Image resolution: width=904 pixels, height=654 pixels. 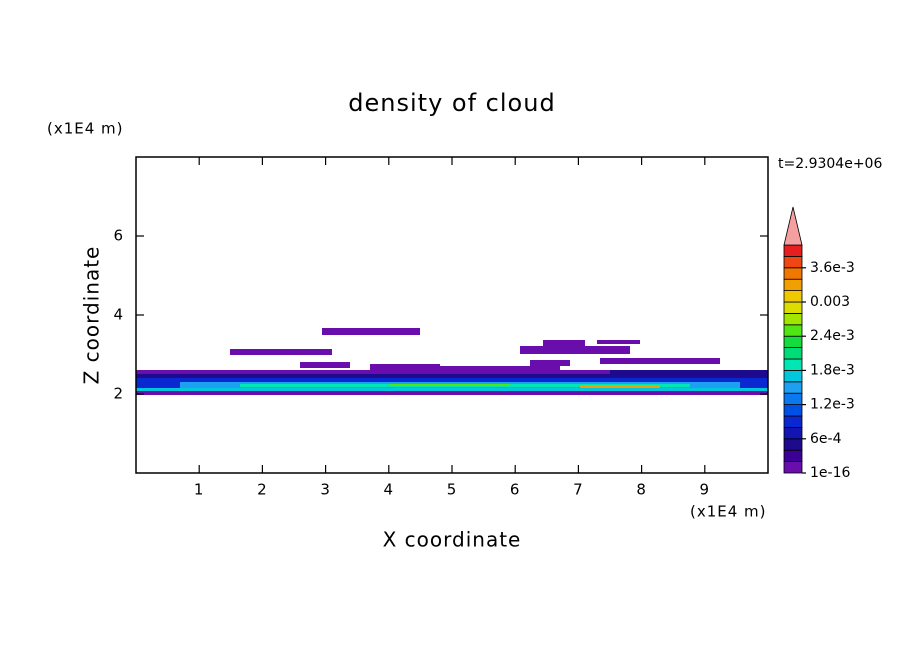 What do you see at coordinates (830, 473) in the screenshot?
I see `colorbar-label: 1e-16` at bounding box center [830, 473].